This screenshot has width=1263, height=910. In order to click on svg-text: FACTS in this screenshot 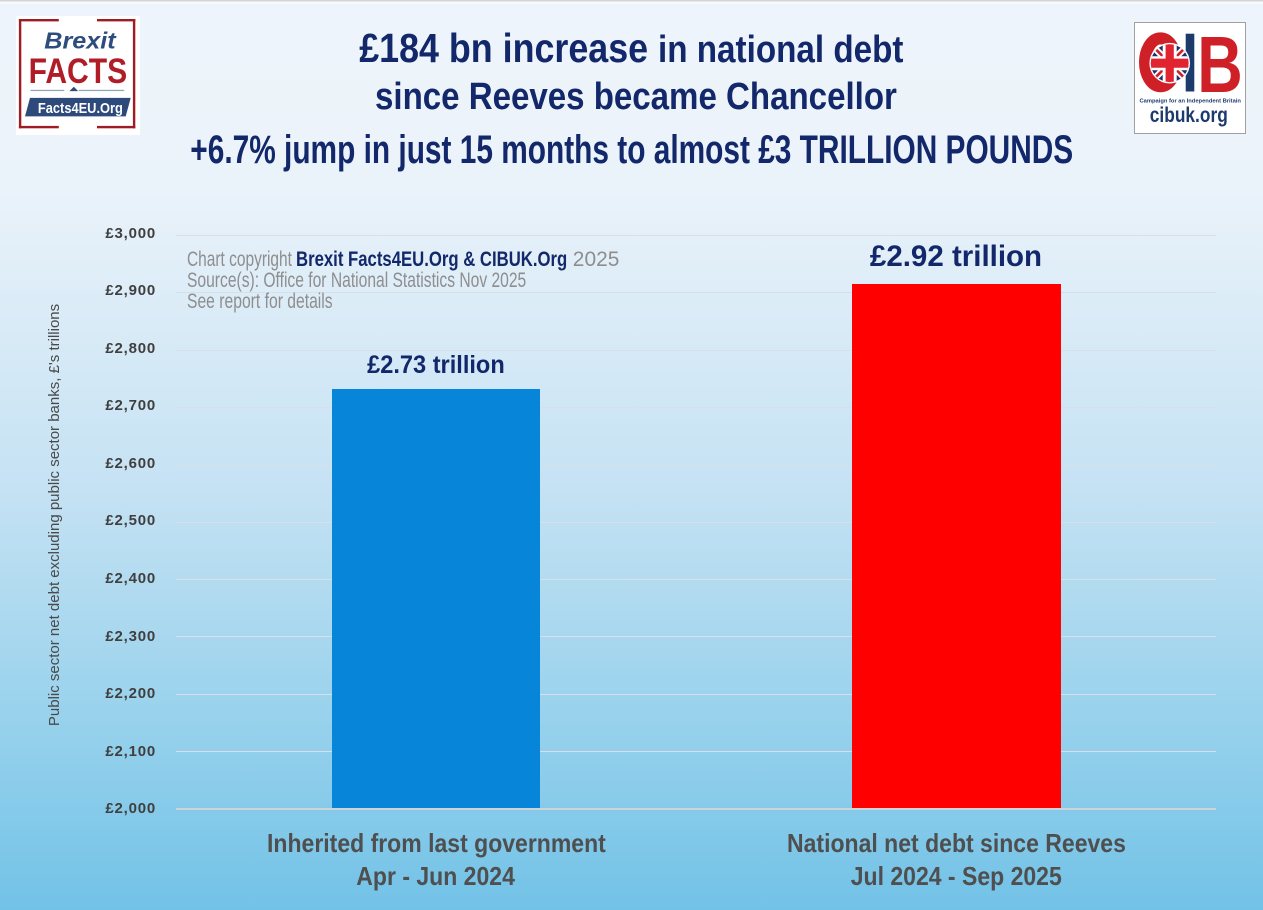, I will do `click(78, 71)`.